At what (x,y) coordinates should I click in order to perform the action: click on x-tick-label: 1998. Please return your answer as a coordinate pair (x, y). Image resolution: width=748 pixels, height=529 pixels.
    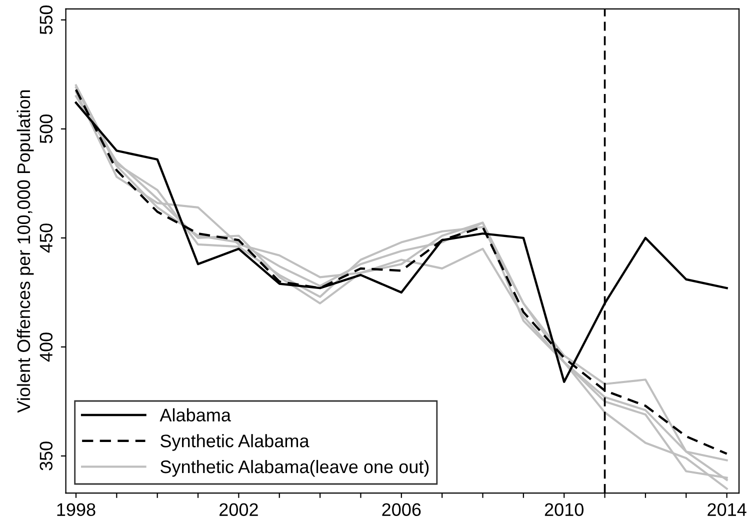
    Looking at the image, I should click on (76, 509).